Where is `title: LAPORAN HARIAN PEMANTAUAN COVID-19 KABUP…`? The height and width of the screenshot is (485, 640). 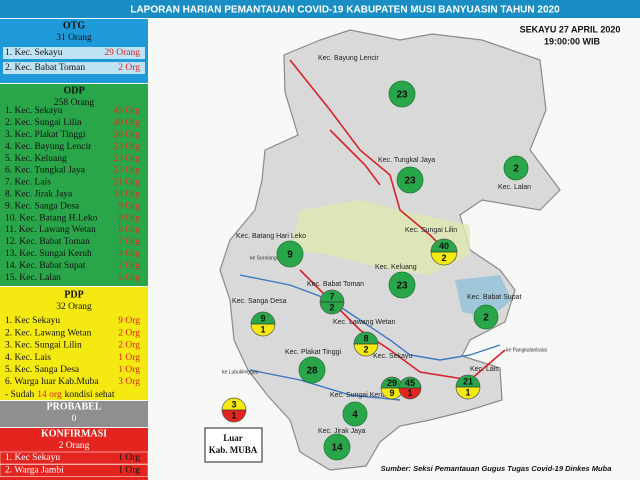
title: LAPORAN HARIAN PEMANTAUAN COVID-19 KABUP… is located at coordinates (345, 10).